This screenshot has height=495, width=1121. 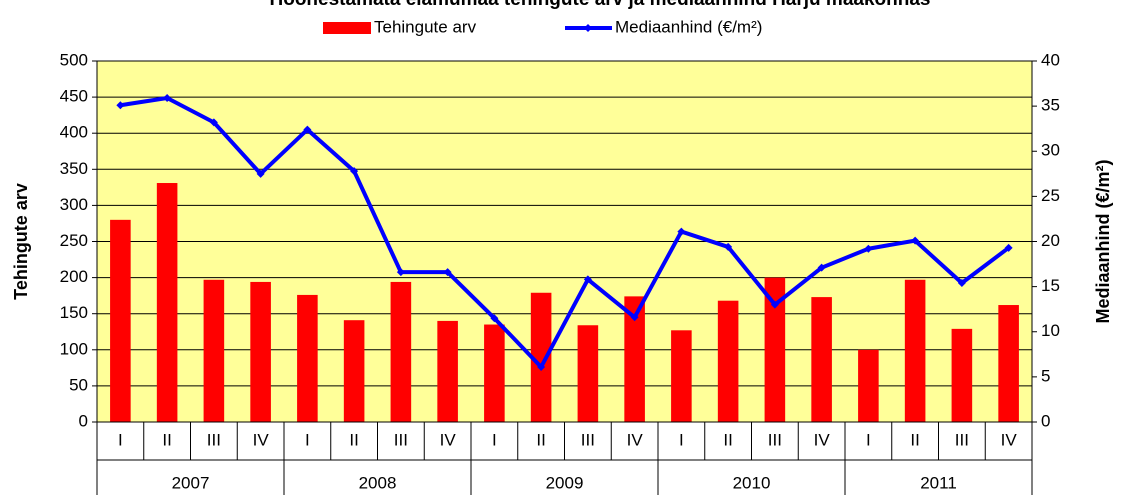 What do you see at coordinates (1045, 375) in the screenshot?
I see `y2-tick-label: 5` at bounding box center [1045, 375].